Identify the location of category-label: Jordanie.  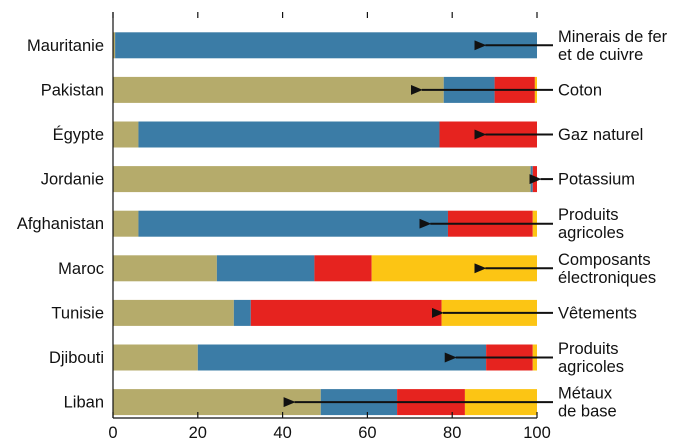
(72, 180).